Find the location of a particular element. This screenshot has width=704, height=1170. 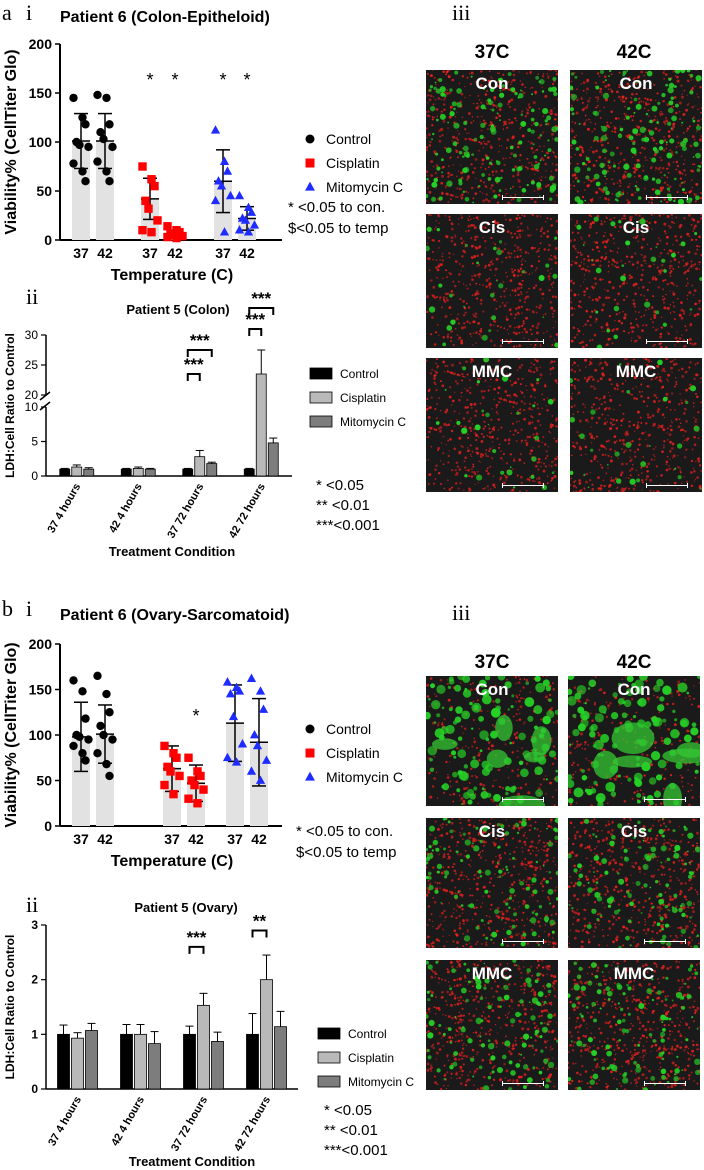

chart-b-i-ytick-label: 100 is located at coordinates (41, 735).